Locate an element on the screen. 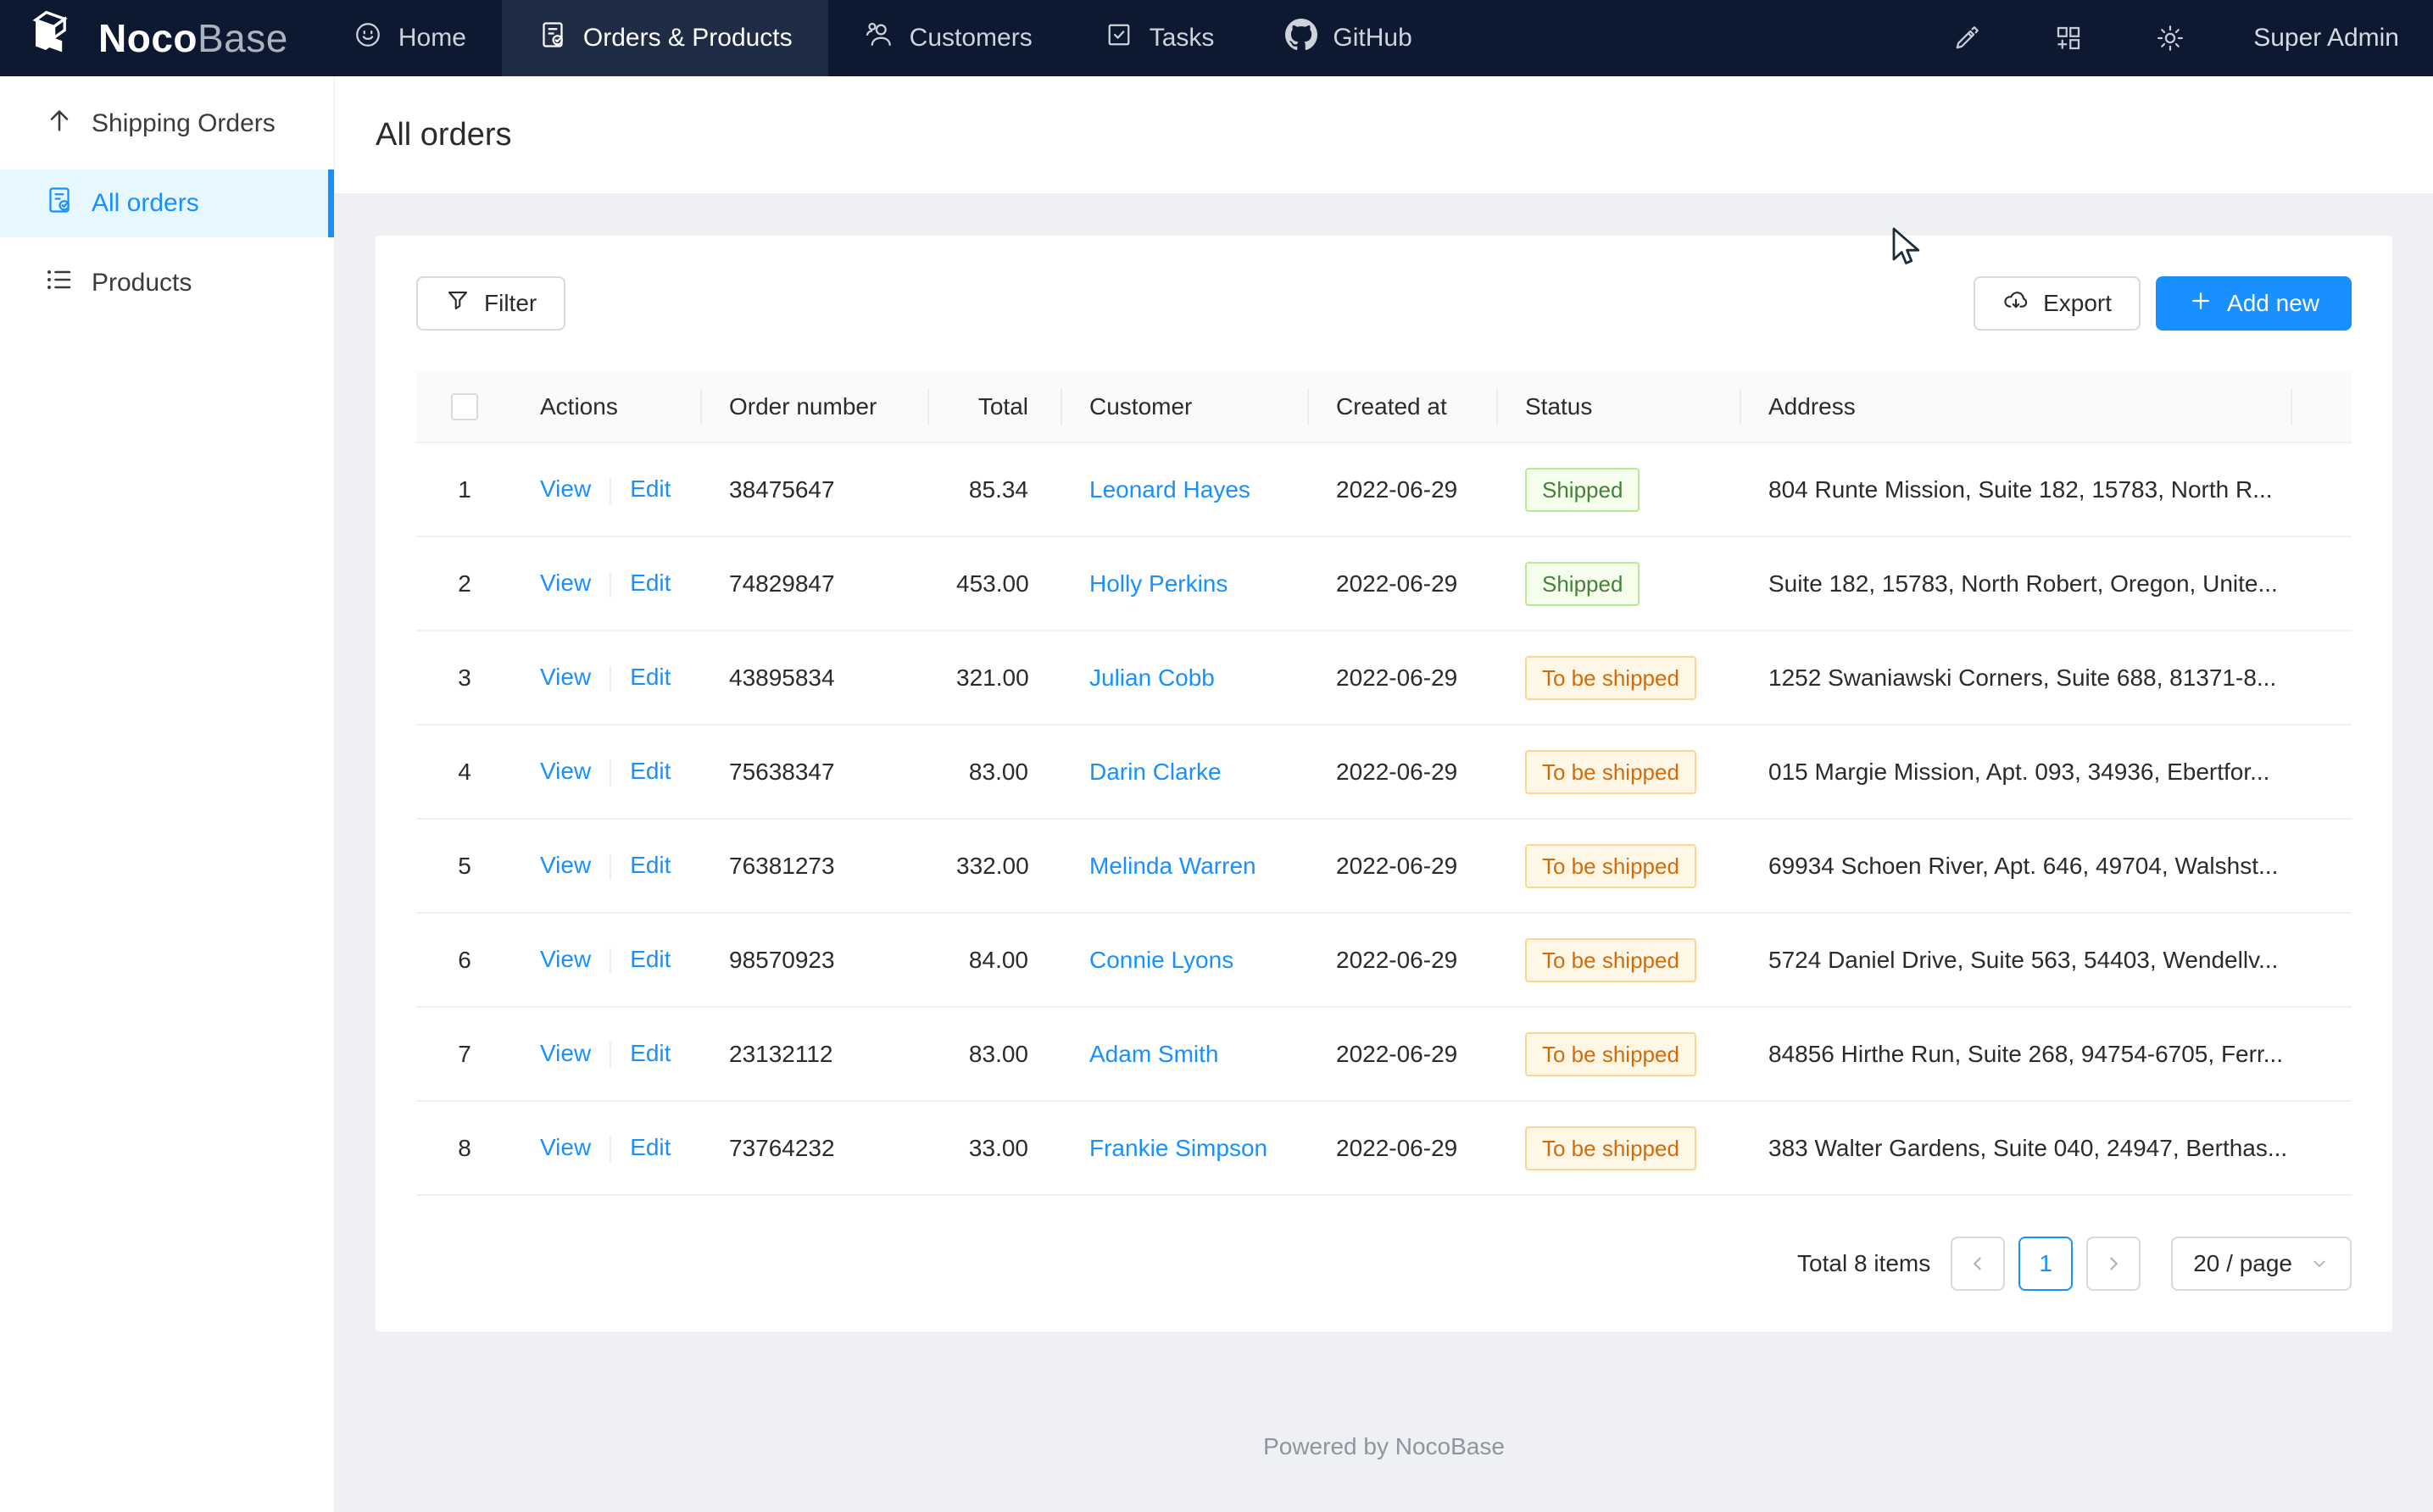  github-icon is located at coordinates (1301, 39).